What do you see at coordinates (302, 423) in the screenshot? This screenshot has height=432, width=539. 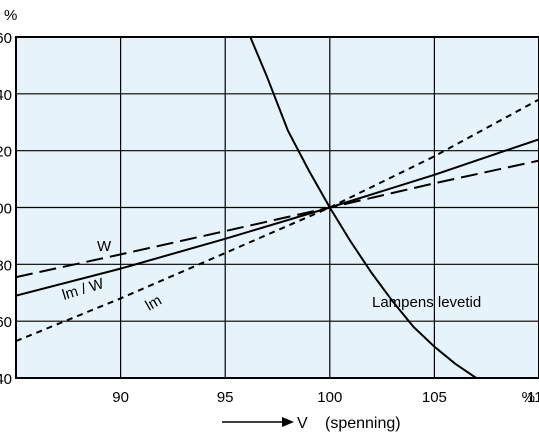 I see `x-axis-title-symbol: V` at bounding box center [302, 423].